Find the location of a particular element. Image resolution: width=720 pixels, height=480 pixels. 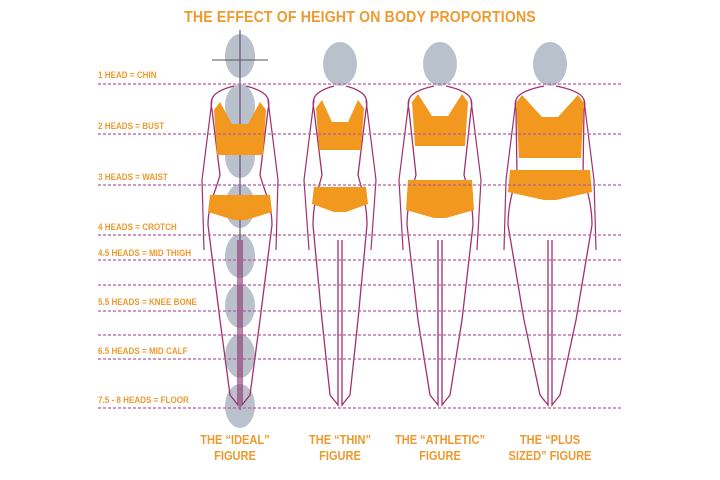

label-knee-bone: 5.5 HEADS = KNEE BONE is located at coordinates (147, 302).